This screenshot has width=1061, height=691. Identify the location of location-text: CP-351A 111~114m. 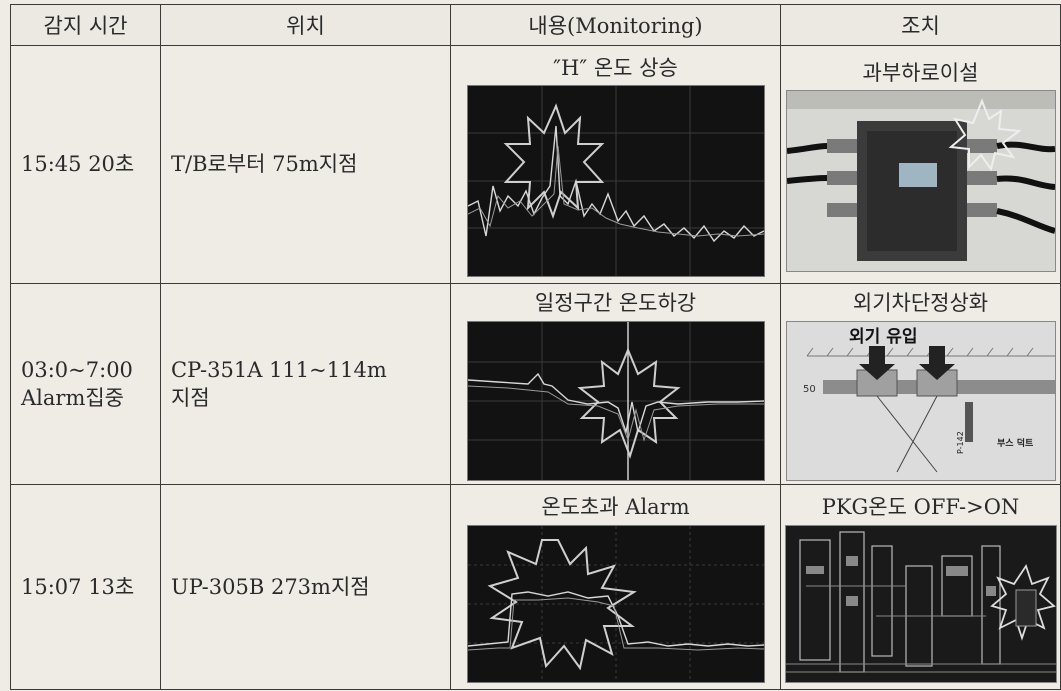
(279, 369).